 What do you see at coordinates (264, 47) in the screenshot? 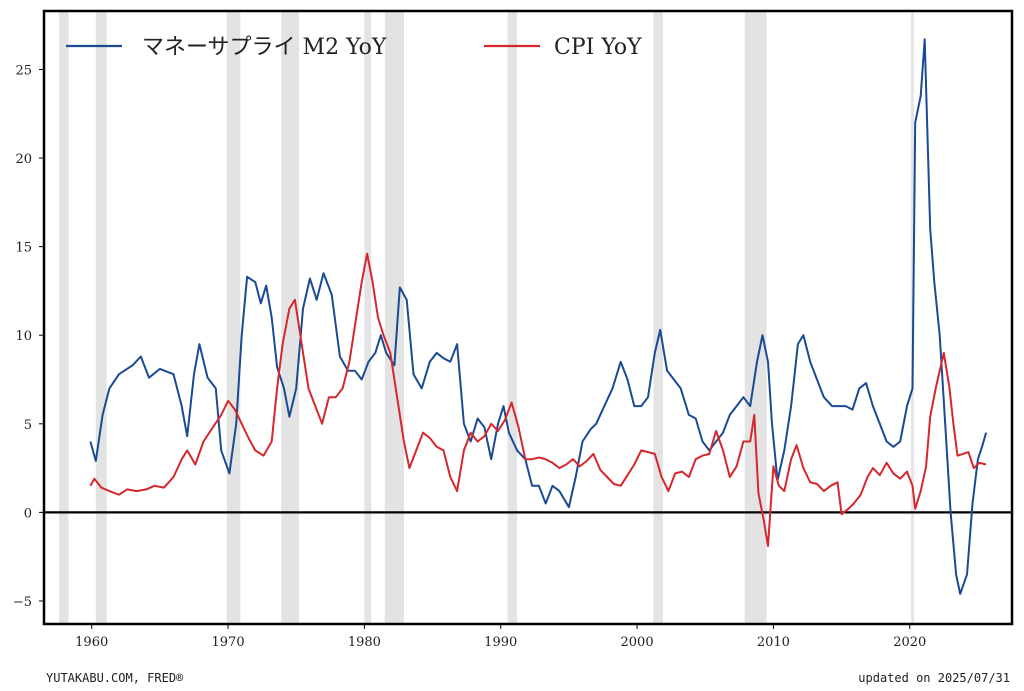
I see `legend-label-m2: マネーサプライ M2 YoY` at bounding box center [264, 47].